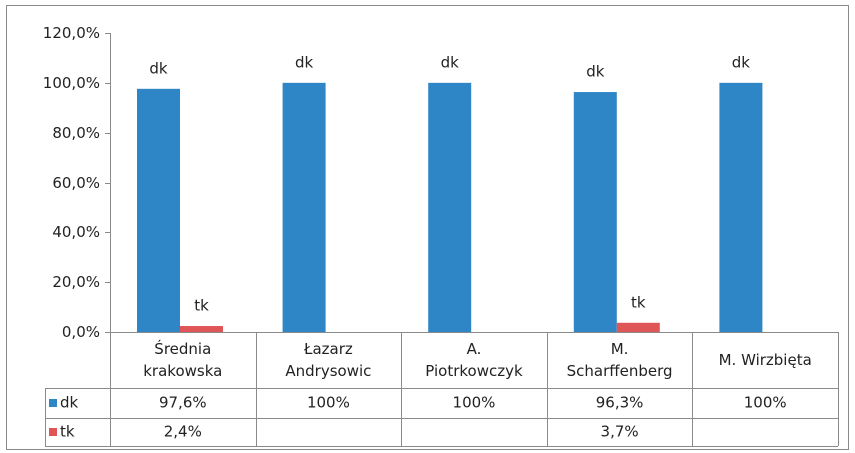 The image size is (855, 453). I want to click on table-value: 96,3%, so click(620, 403).